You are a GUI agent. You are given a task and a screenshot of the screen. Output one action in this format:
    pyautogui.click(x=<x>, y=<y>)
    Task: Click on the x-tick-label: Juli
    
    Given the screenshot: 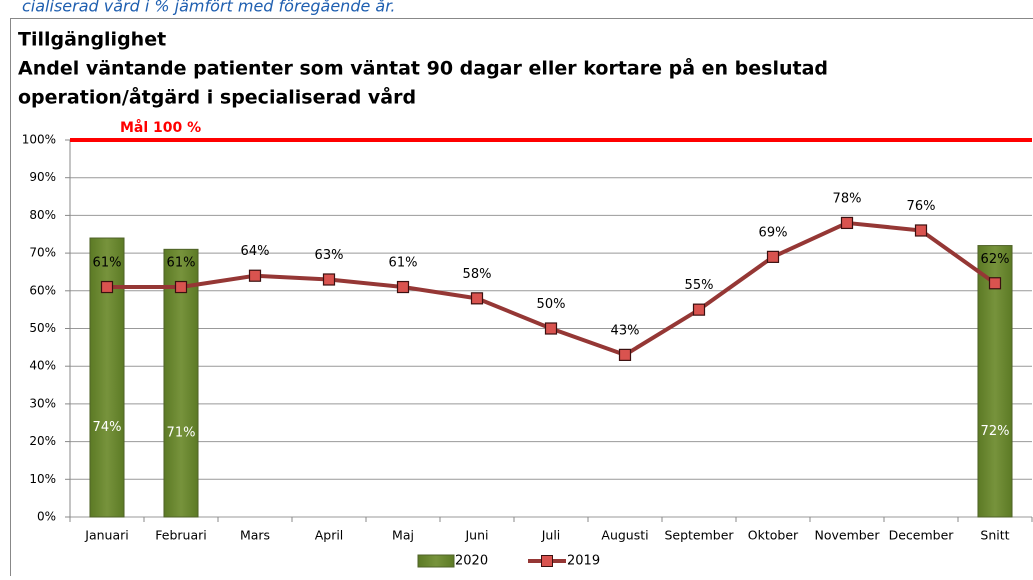 What is the action you would take?
    pyautogui.click(x=551, y=535)
    